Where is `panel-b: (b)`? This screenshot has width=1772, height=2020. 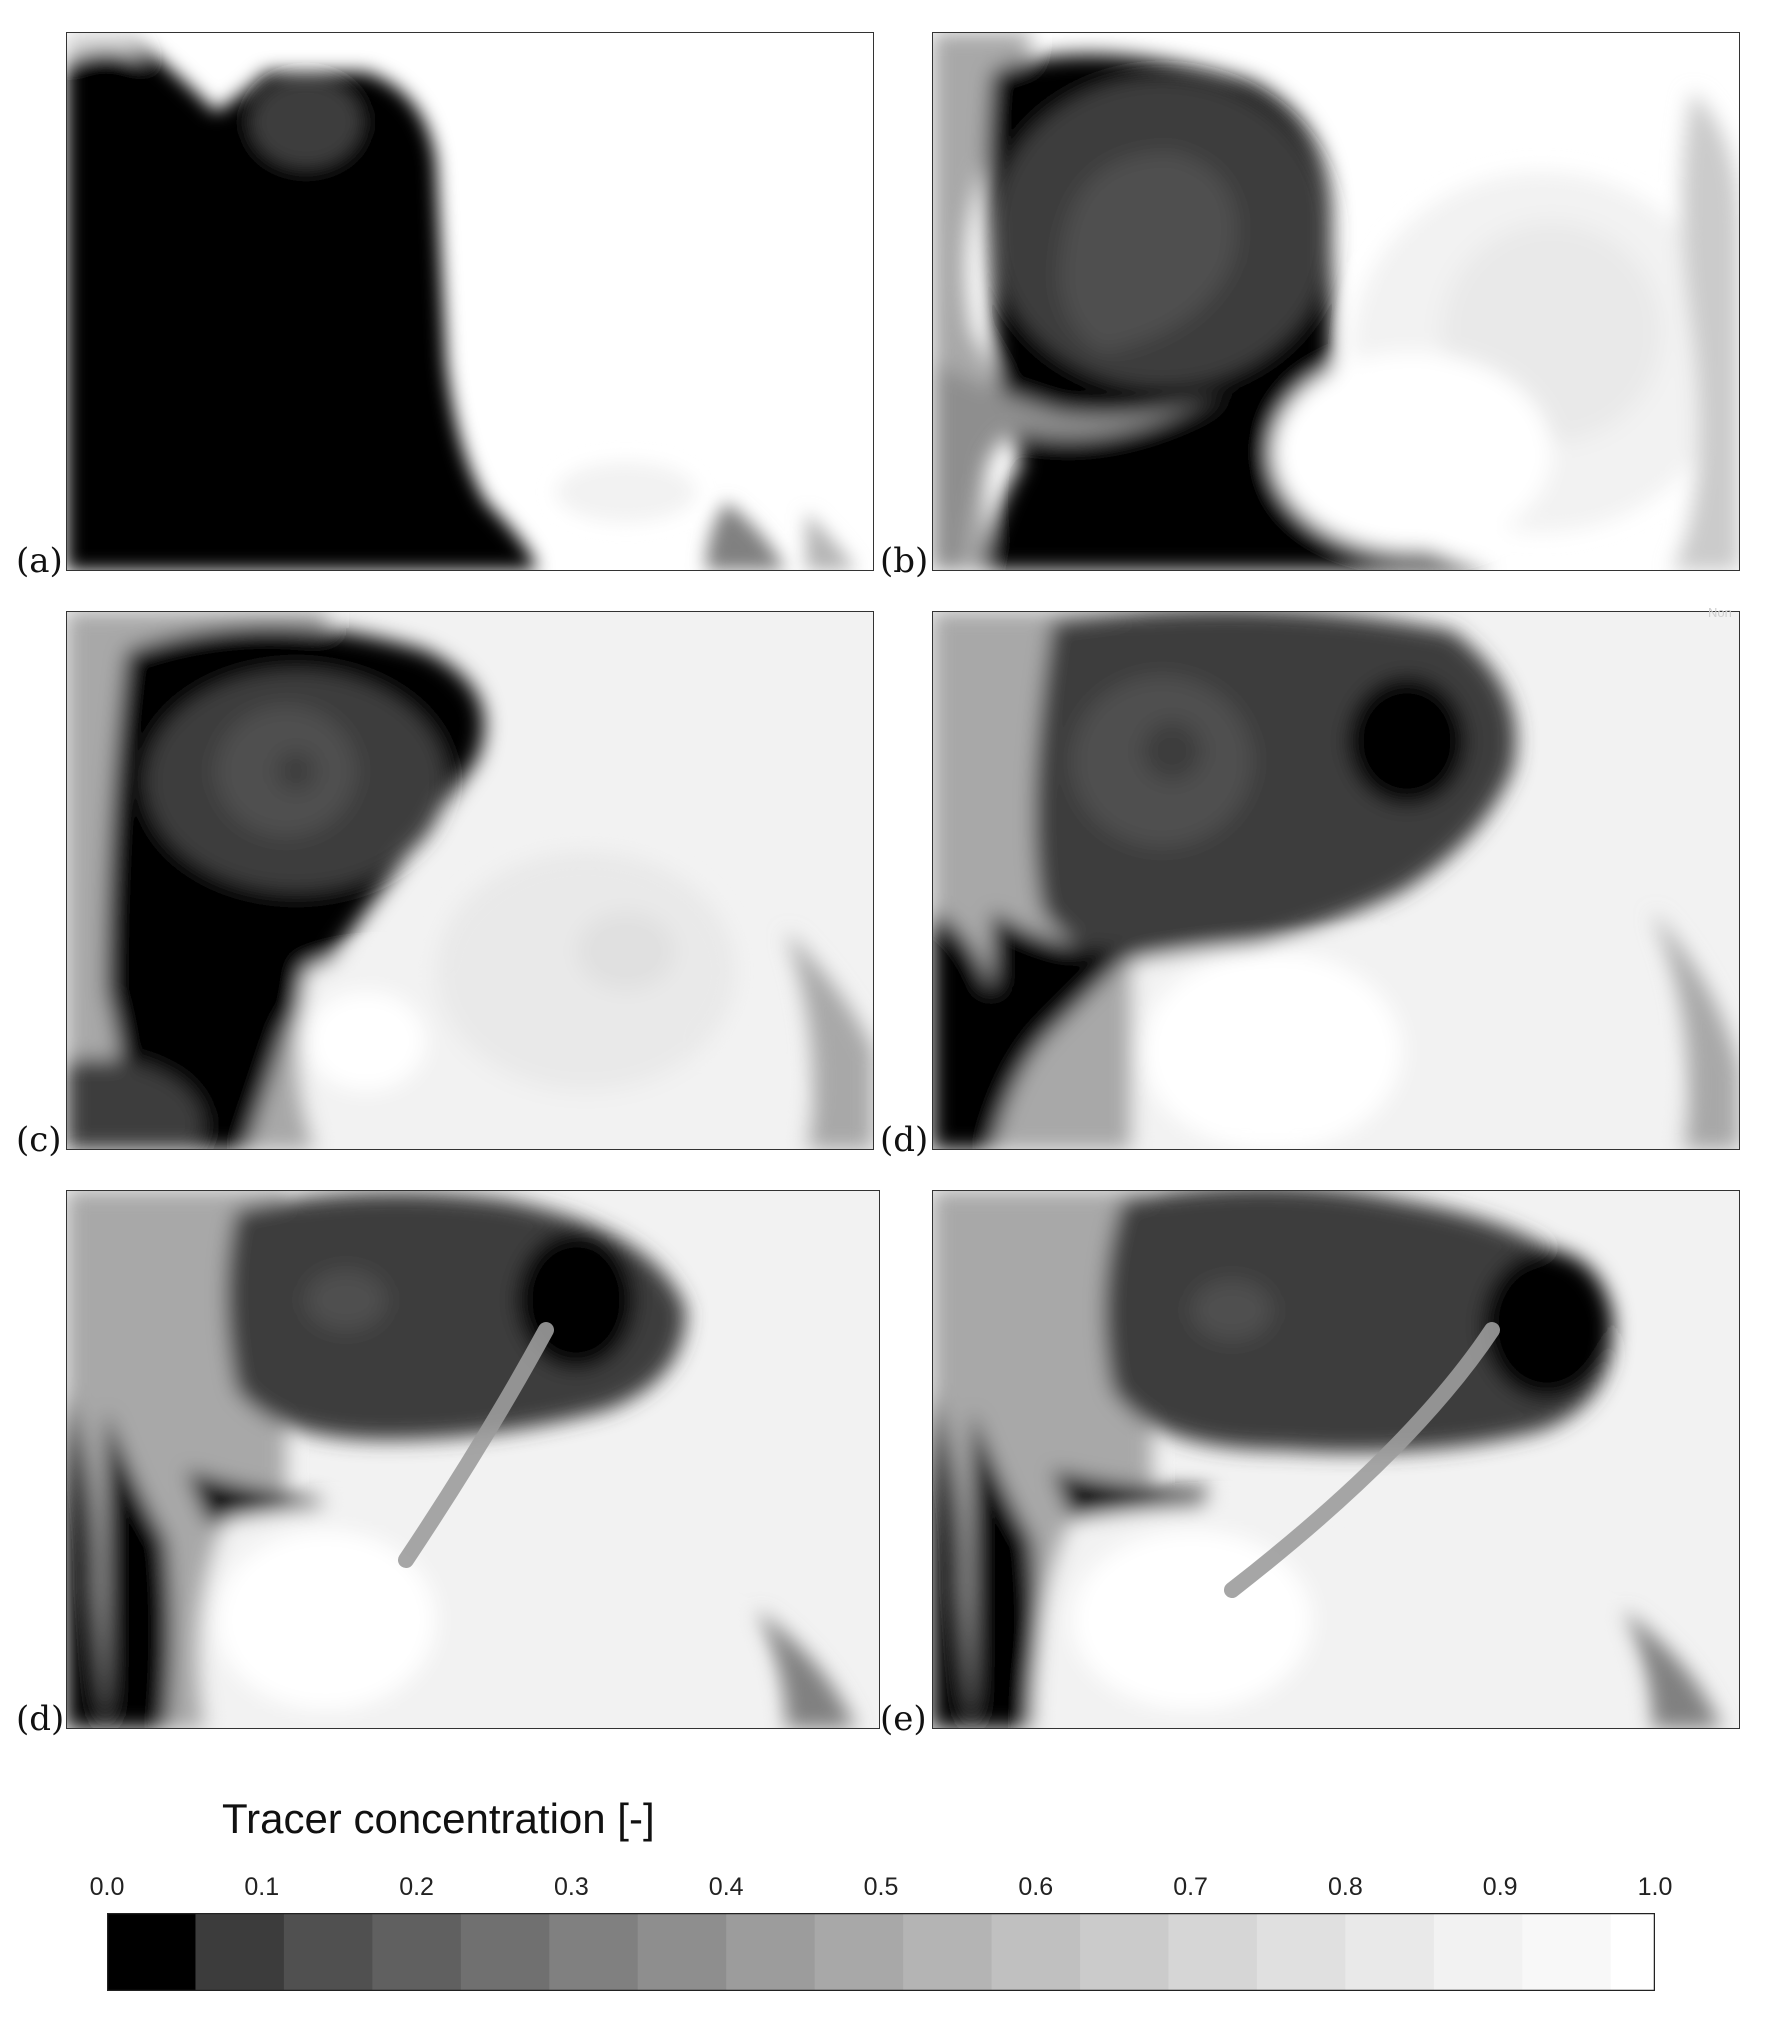
panel-b: (b) is located at coordinates (1310, 305).